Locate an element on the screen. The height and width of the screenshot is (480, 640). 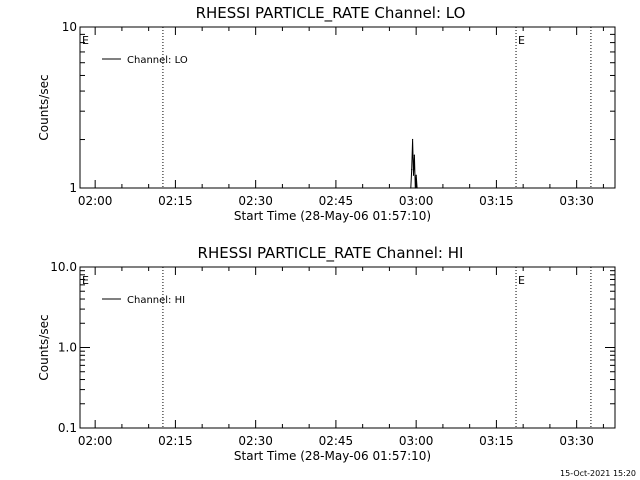
y-tick-label: 1.0 is located at coordinates (67, 348).